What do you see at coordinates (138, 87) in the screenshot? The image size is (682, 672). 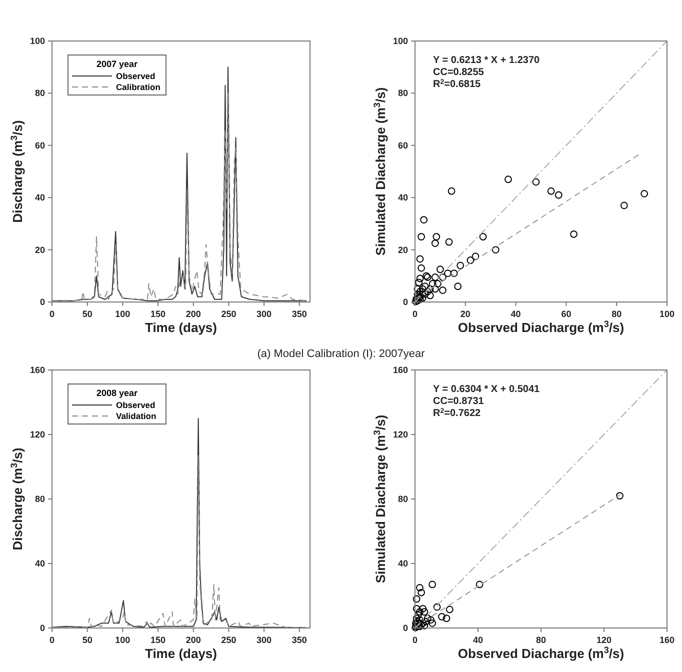 I see `legend-label: Calibration` at bounding box center [138, 87].